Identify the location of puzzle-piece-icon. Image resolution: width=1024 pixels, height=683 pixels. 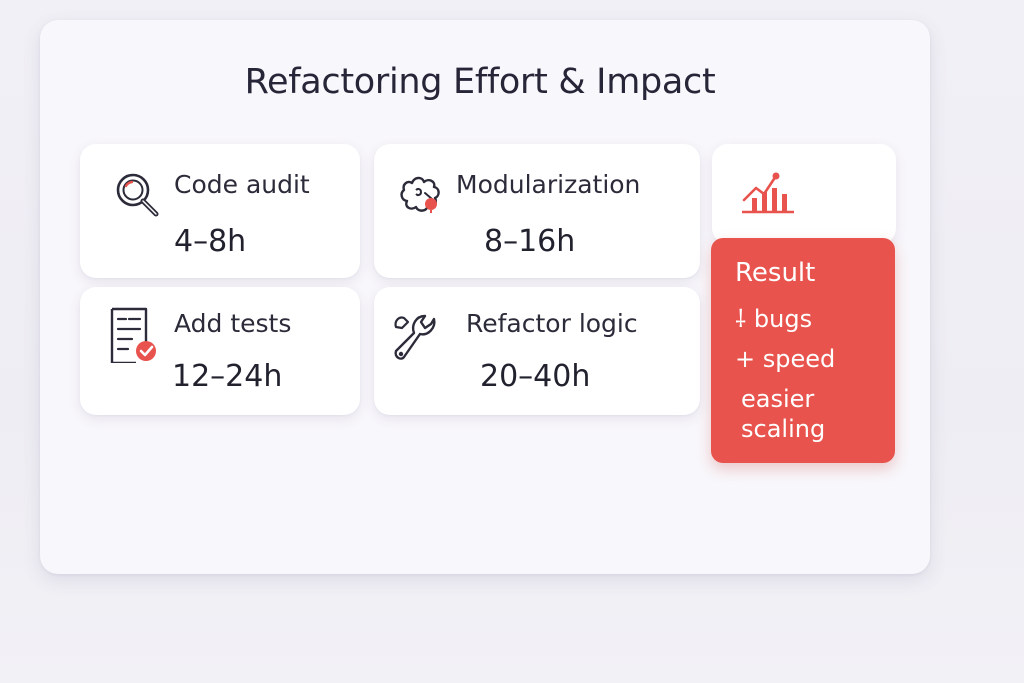
(420, 194).